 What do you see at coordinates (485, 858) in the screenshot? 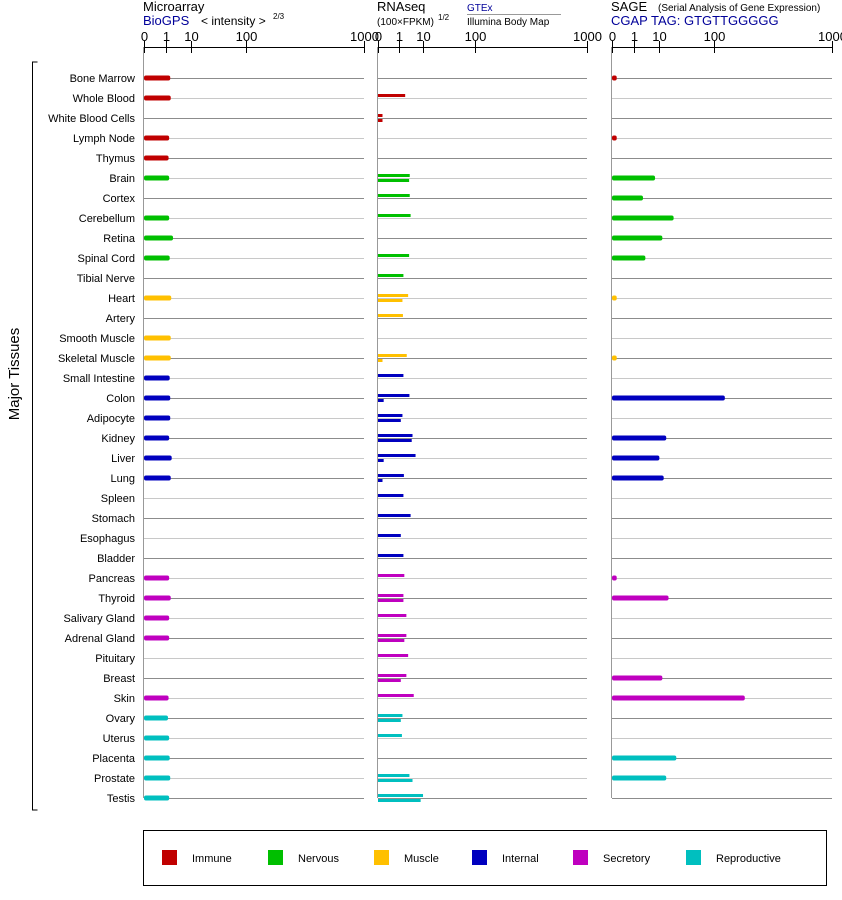
I see `legend-box` at bounding box center [485, 858].